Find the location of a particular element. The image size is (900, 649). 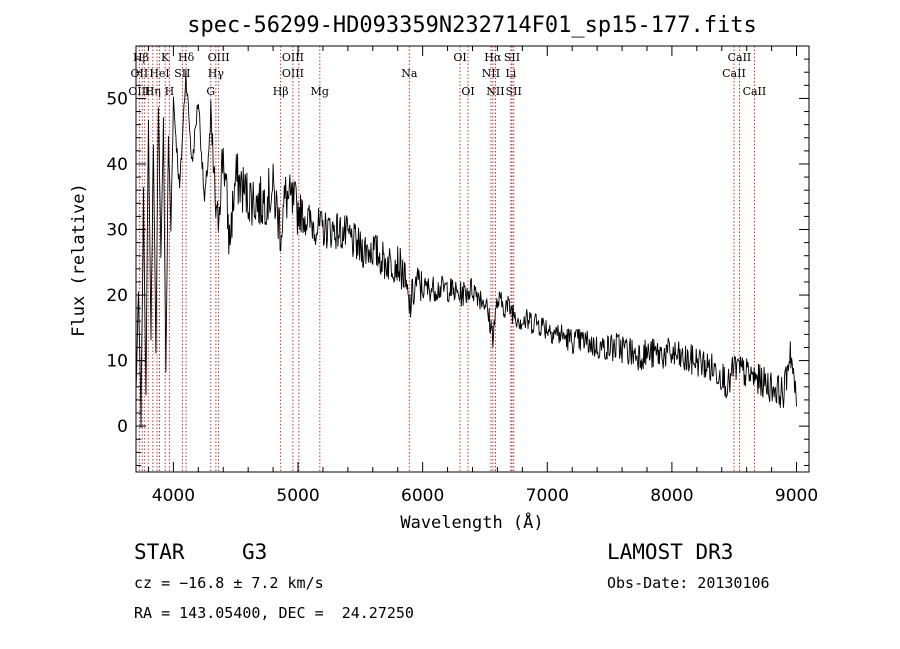

survey-name: LAMOST DR3 is located at coordinates (670, 552).